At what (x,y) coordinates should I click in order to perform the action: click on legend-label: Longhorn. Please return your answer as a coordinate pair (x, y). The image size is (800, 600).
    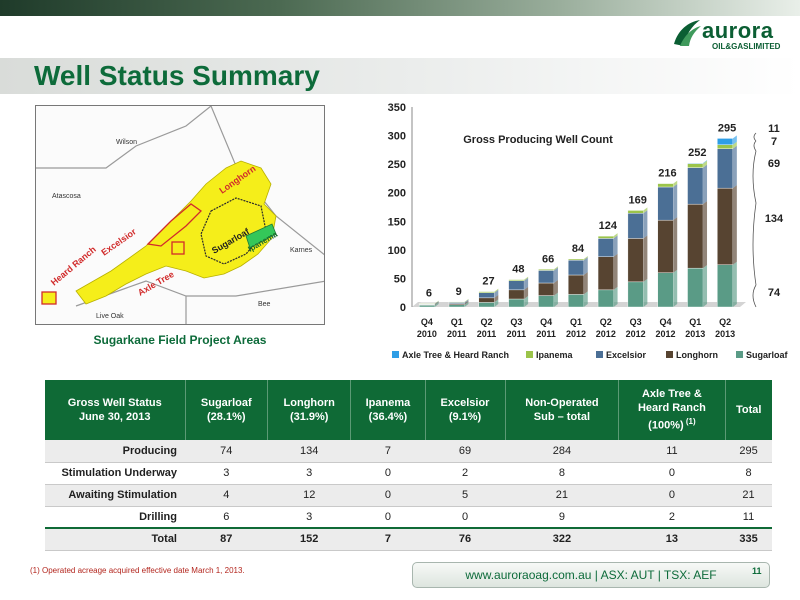
    Looking at the image, I should click on (697, 355).